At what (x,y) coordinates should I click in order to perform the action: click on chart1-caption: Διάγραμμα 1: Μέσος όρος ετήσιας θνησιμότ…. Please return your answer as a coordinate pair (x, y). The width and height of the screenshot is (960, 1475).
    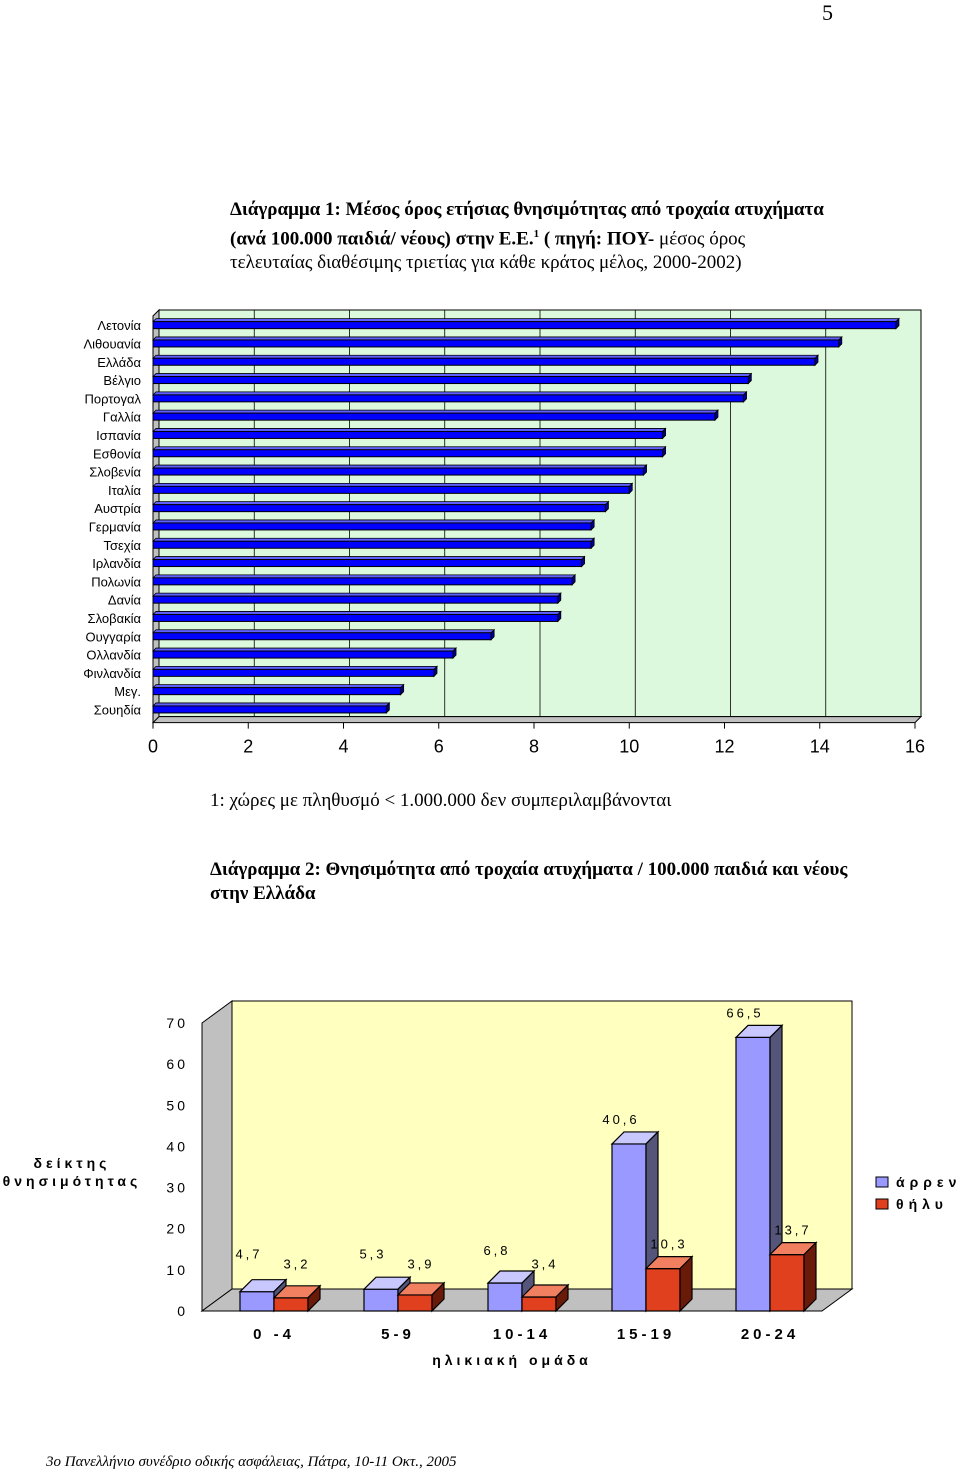
    Looking at the image, I should click on (530, 236).